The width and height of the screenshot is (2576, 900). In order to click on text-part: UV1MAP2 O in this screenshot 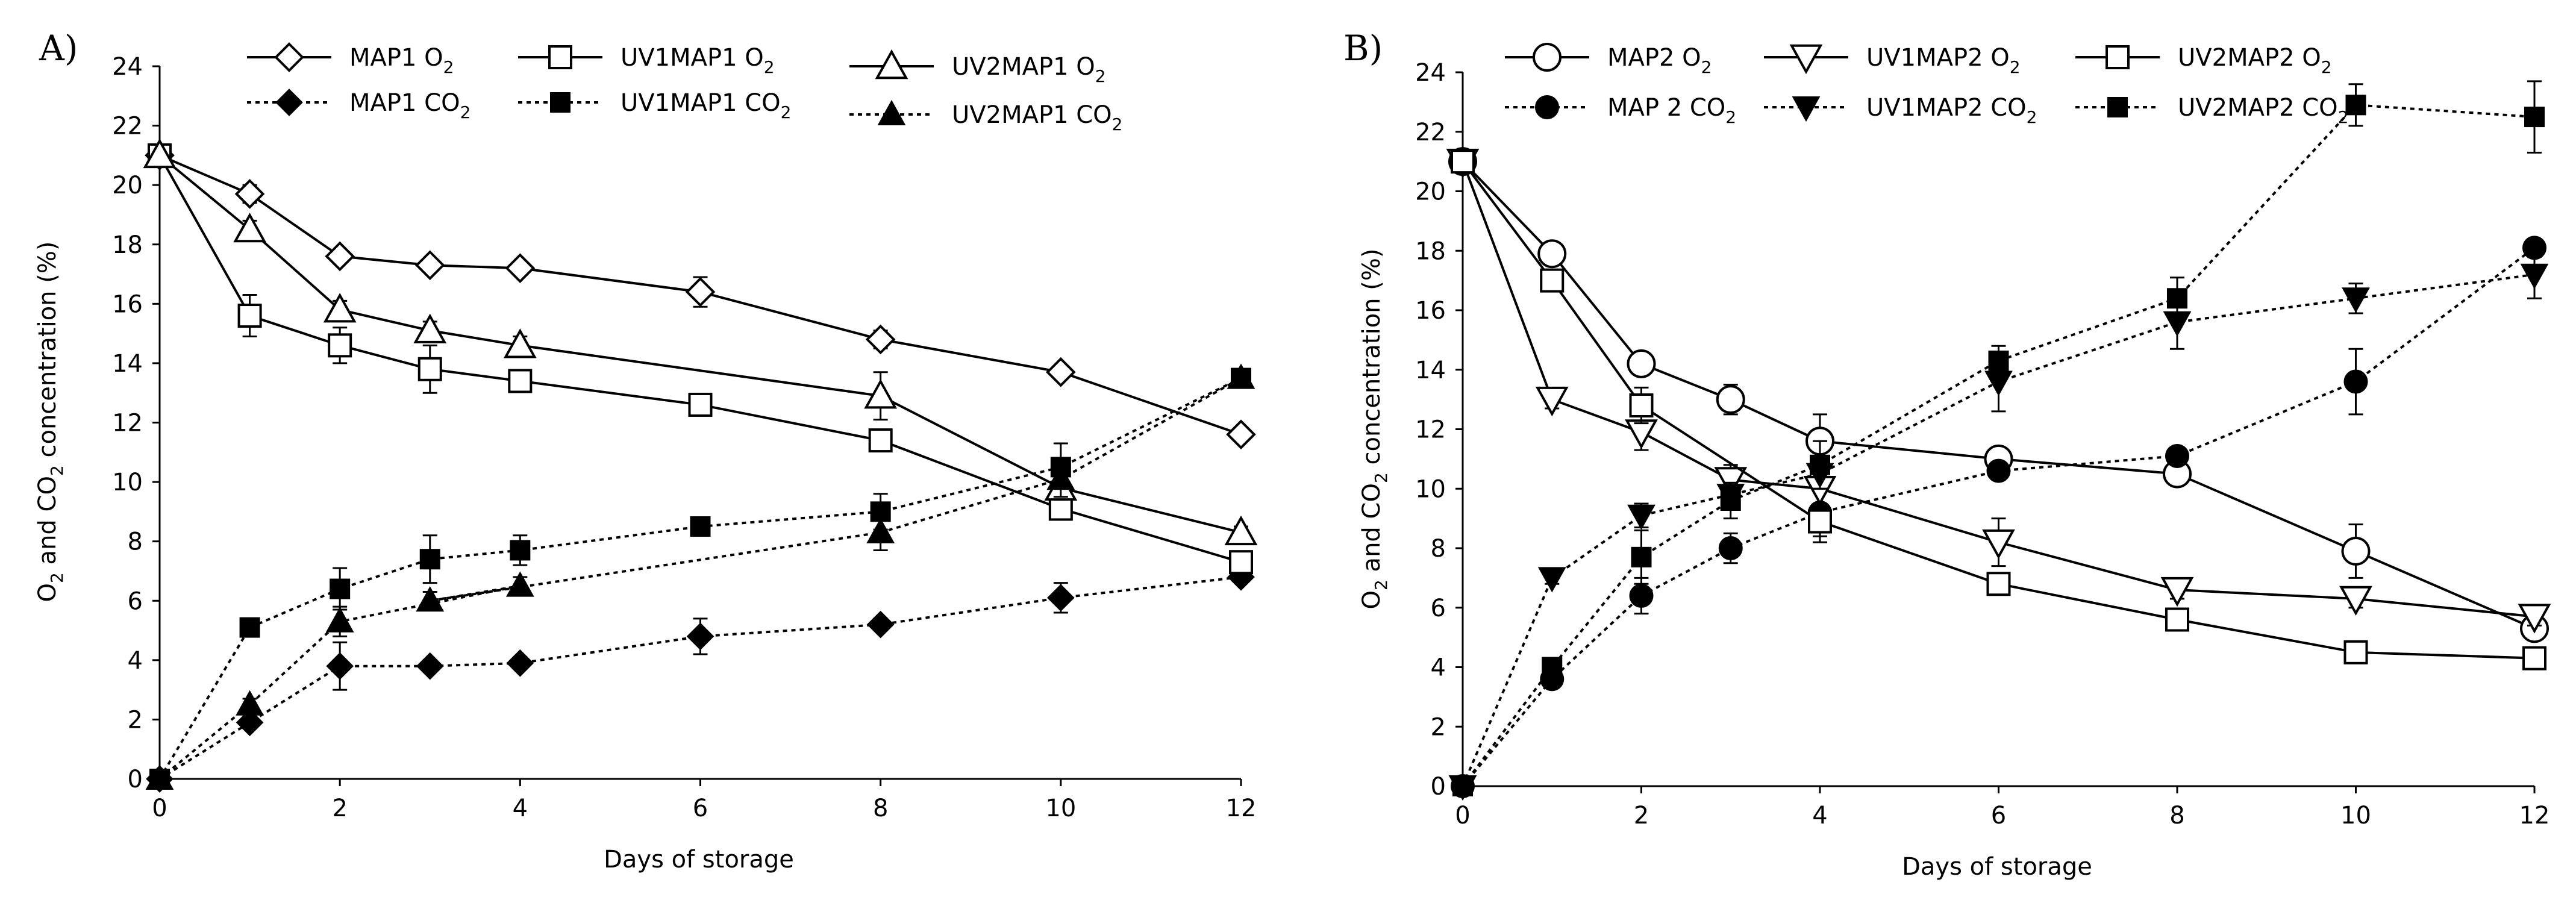, I will do `click(1938, 58)`.